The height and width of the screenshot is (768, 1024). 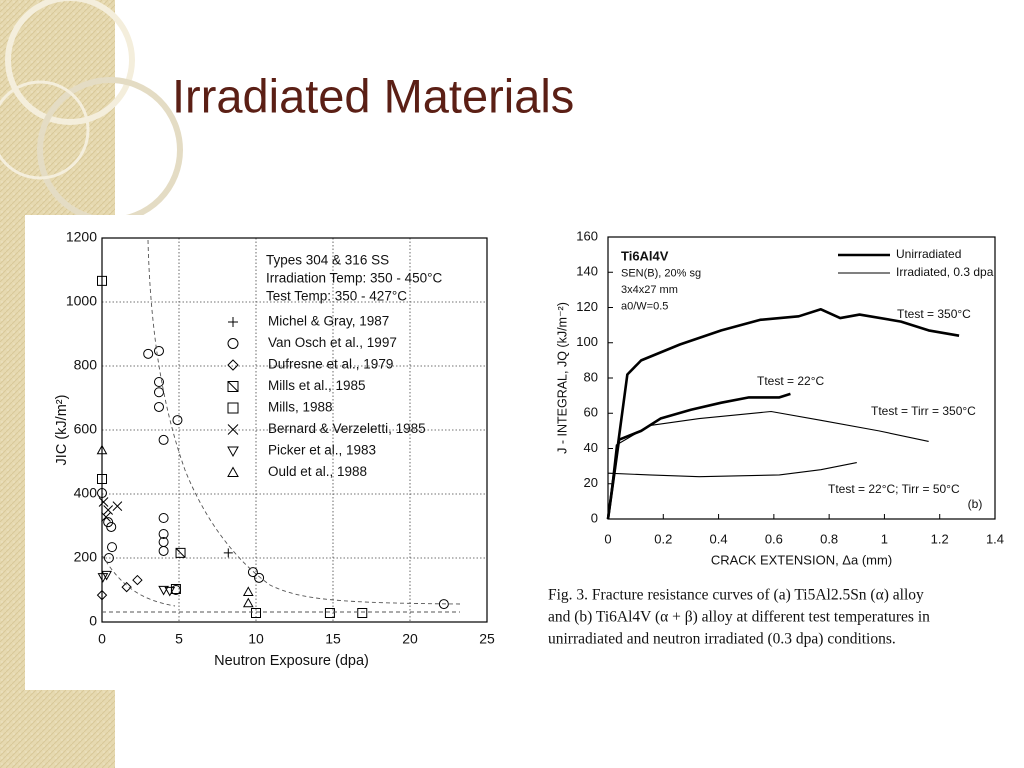 I want to click on x-axis-label: CRACK EXTENSION, Δa (mm), so click(x=801, y=559).